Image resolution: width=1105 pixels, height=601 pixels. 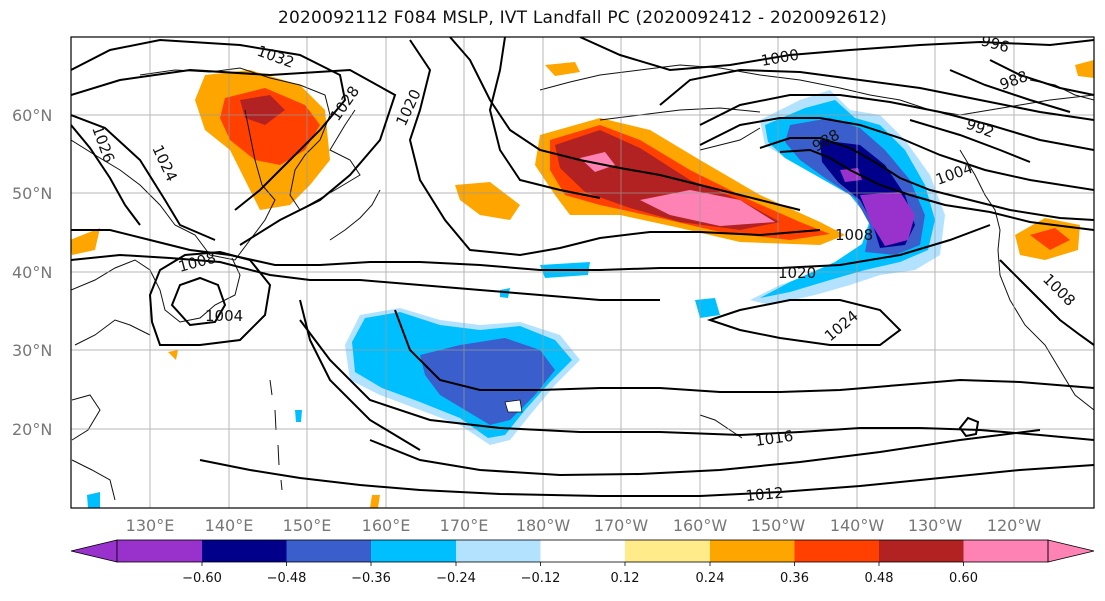 I want to click on colorbar-tick-label: 0.48, so click(x=879, y=578).